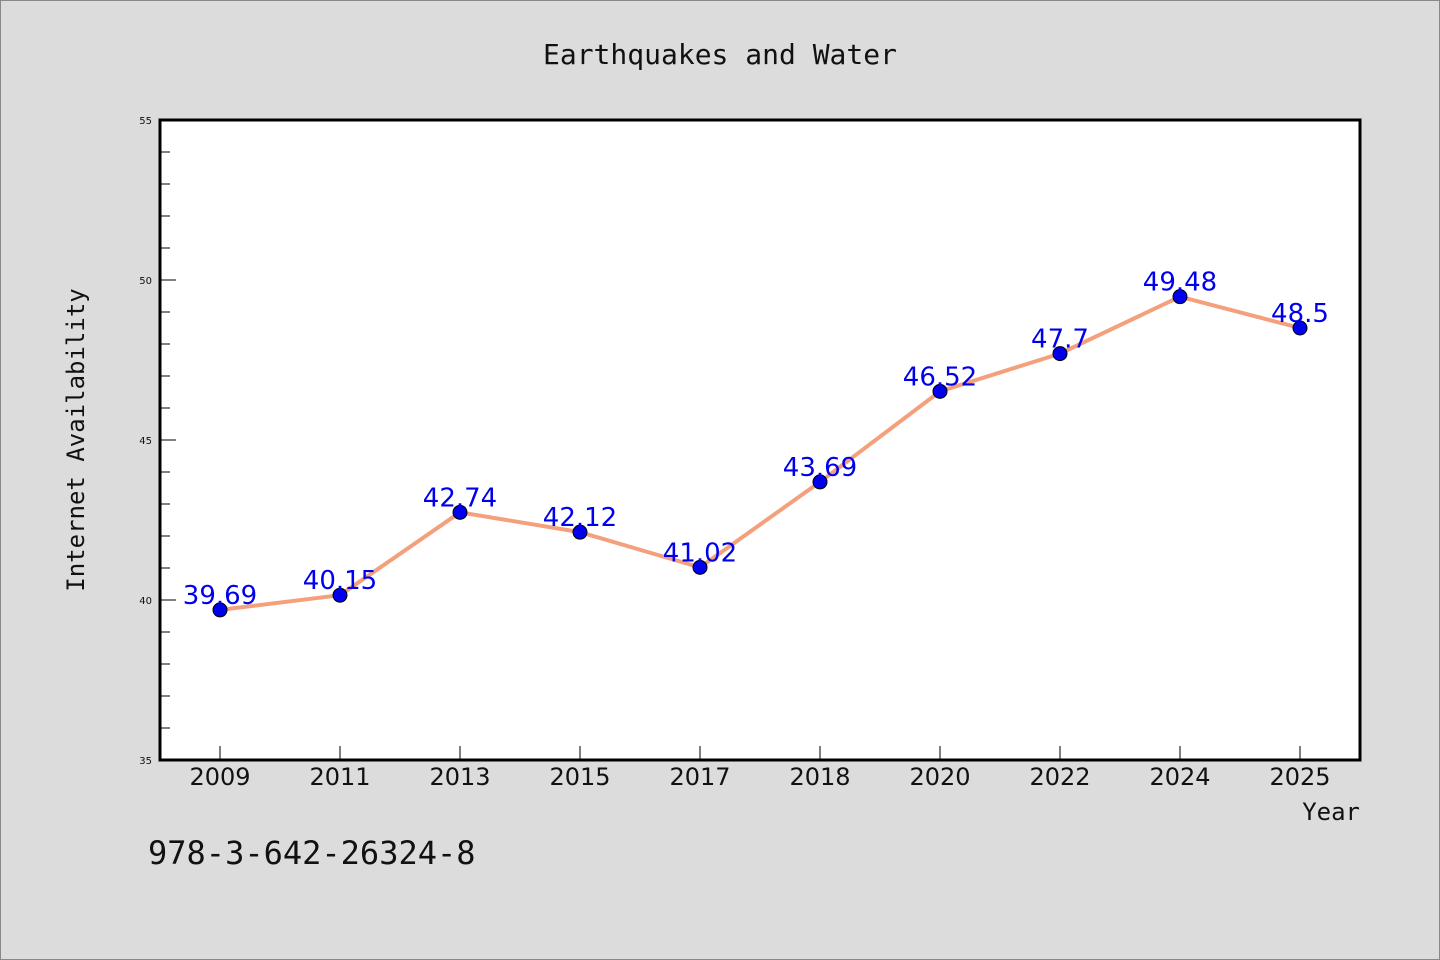 This screenshot has width=1440, height=960. Describe the element at coordinates (1059, 777) in the screenshot. I see `x-tick-label: 2022` at that location.